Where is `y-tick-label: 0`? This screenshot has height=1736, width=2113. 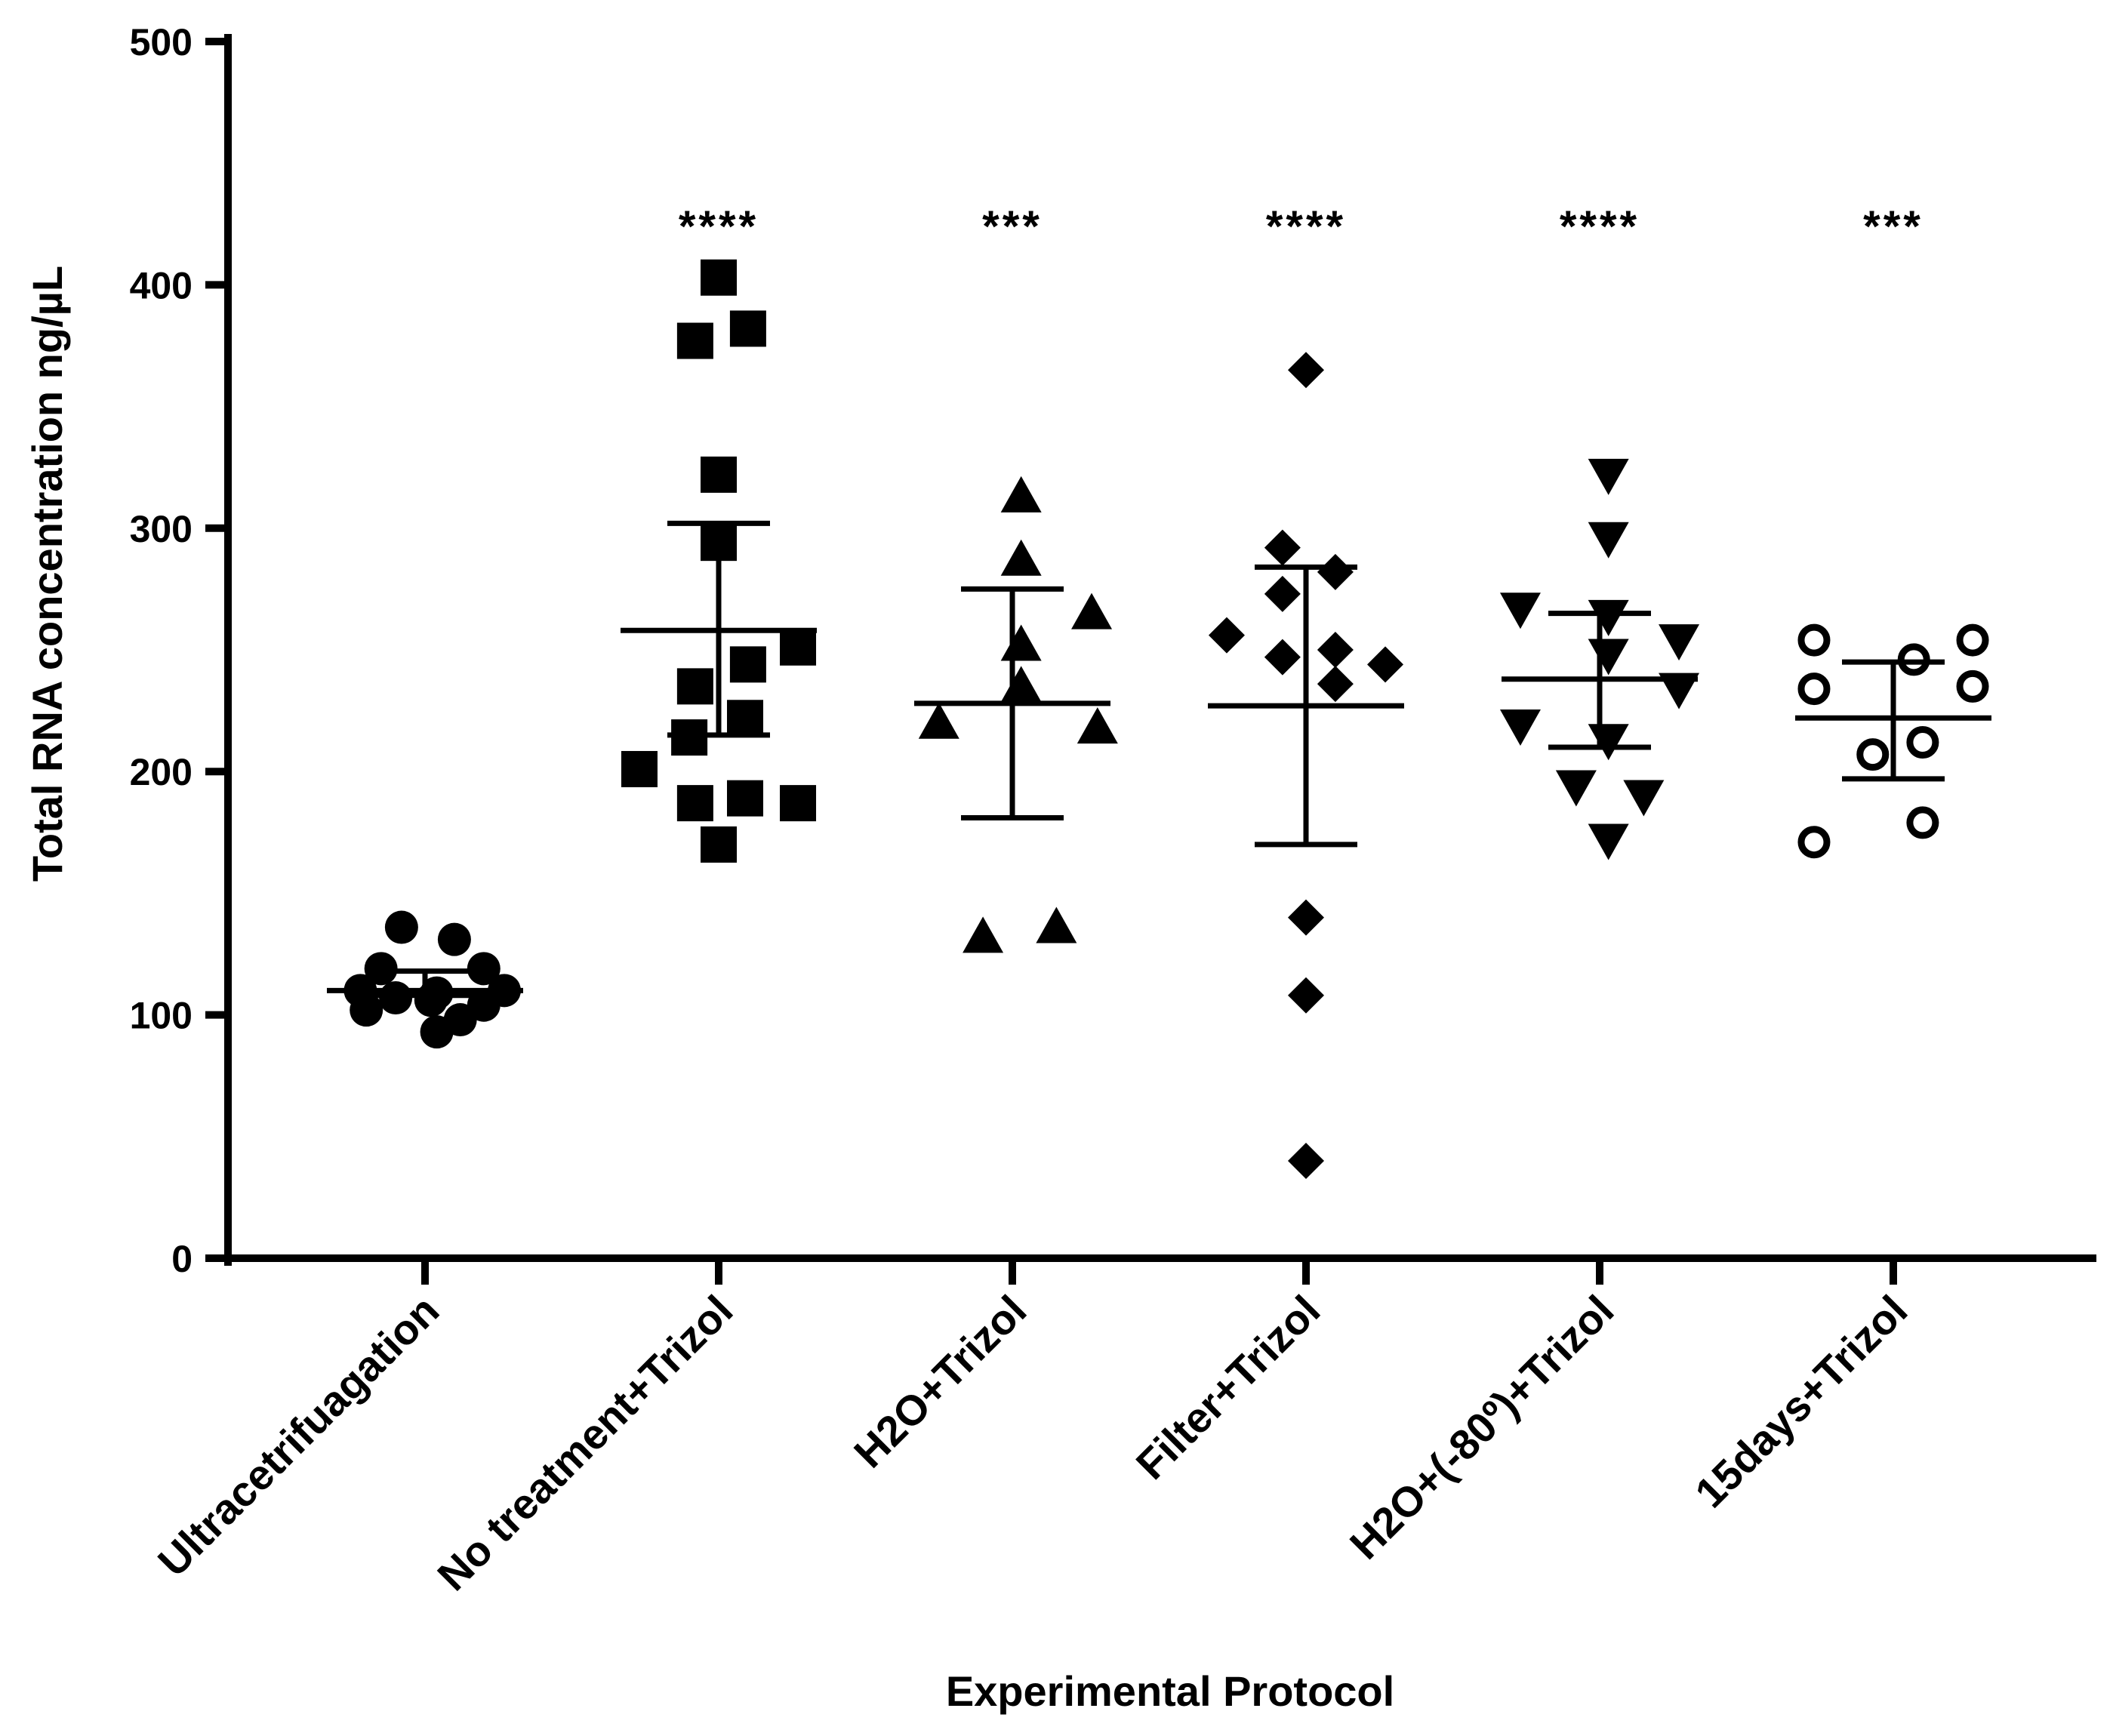 y-tick-label: 0 is located at coordinates (182, 1259).